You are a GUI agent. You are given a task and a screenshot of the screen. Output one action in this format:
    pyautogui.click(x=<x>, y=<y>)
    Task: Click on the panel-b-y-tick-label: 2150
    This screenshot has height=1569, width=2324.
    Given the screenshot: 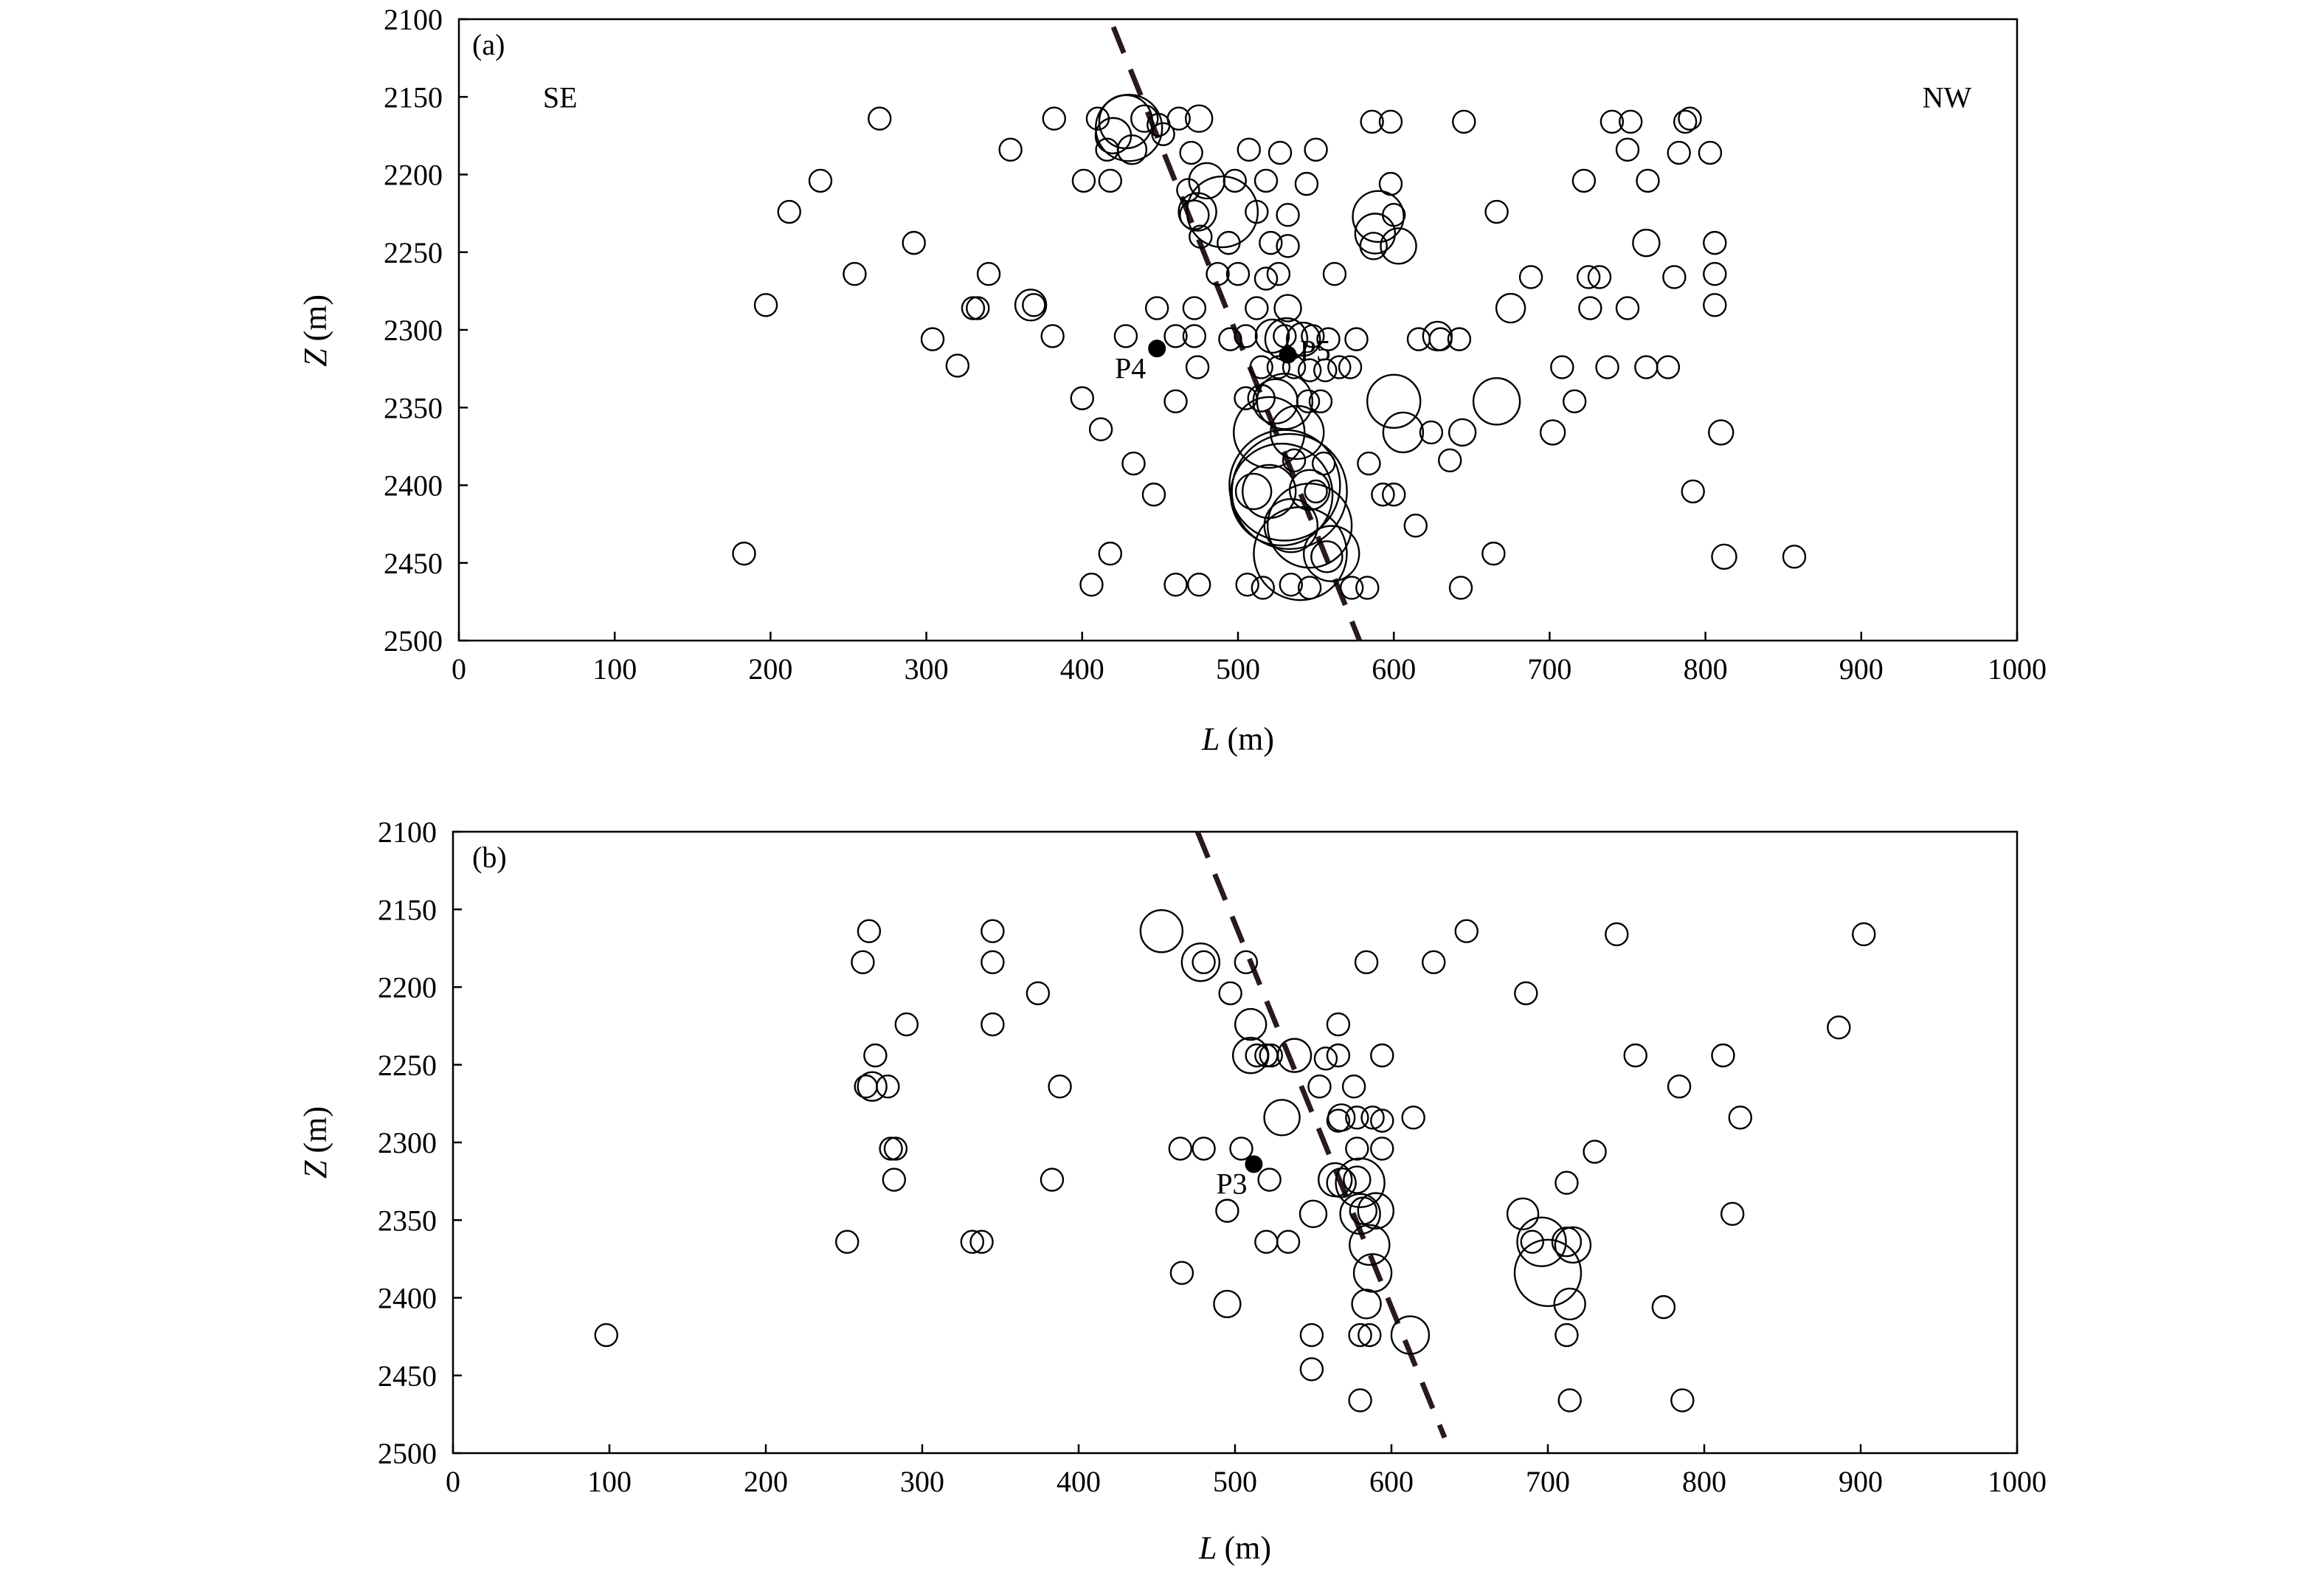 What is the action you would take?
    pyautogui.click(x=407, y=909)
    